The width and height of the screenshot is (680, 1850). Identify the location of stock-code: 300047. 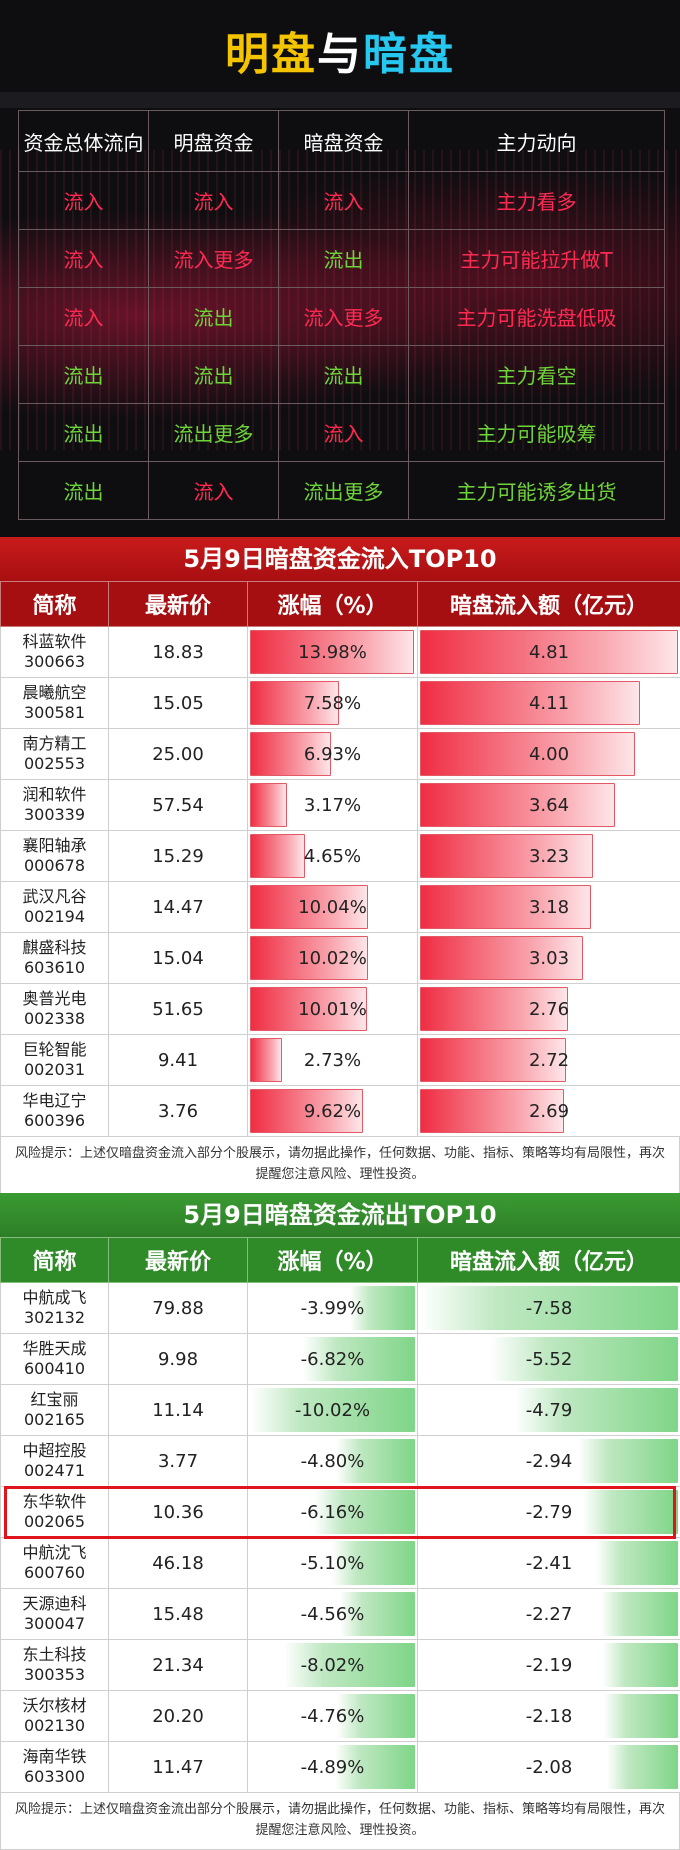
(54, 1623).